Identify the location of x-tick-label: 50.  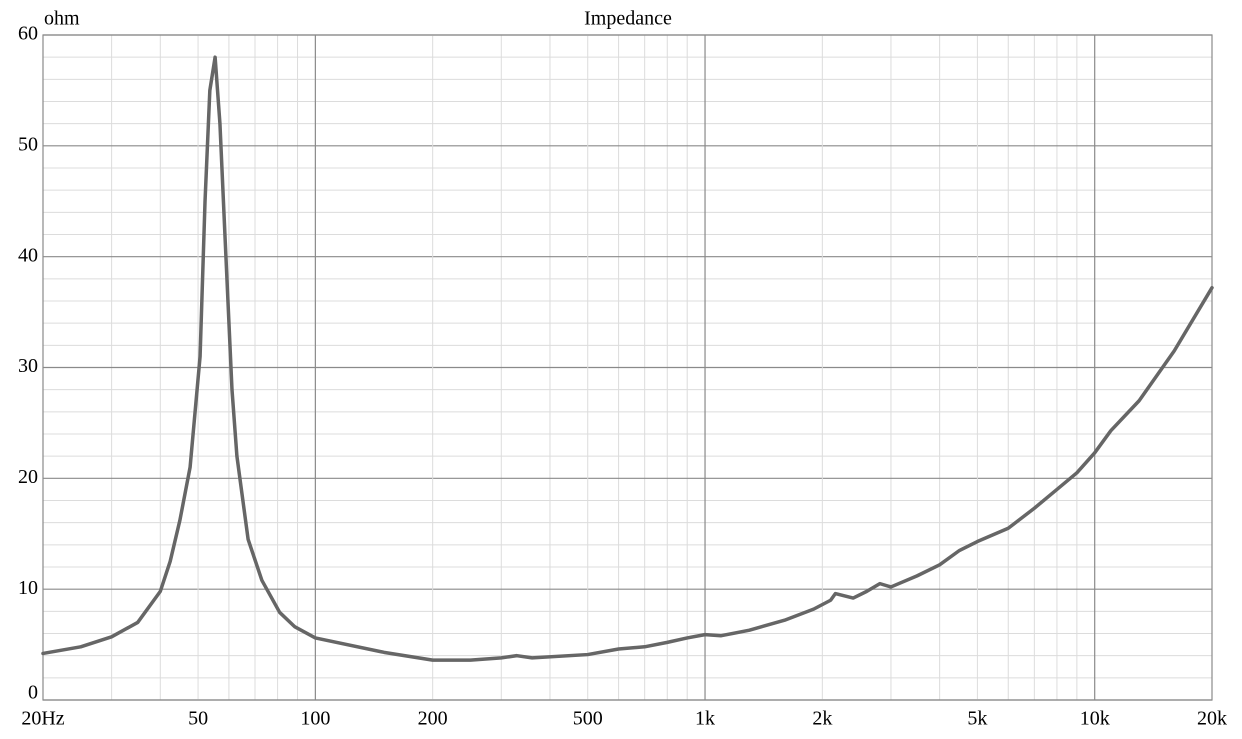
(198, 719).